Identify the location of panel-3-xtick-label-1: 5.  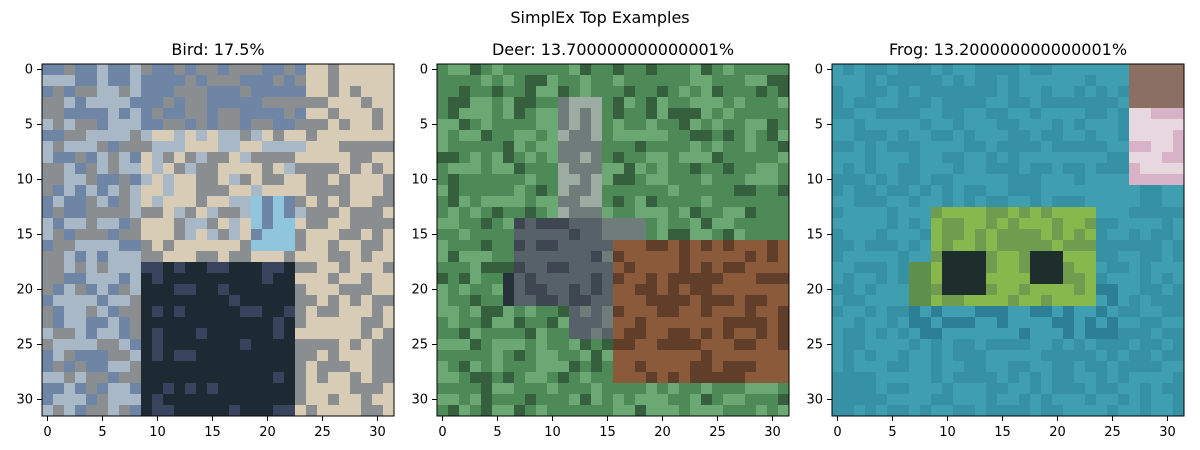
(892, 432).